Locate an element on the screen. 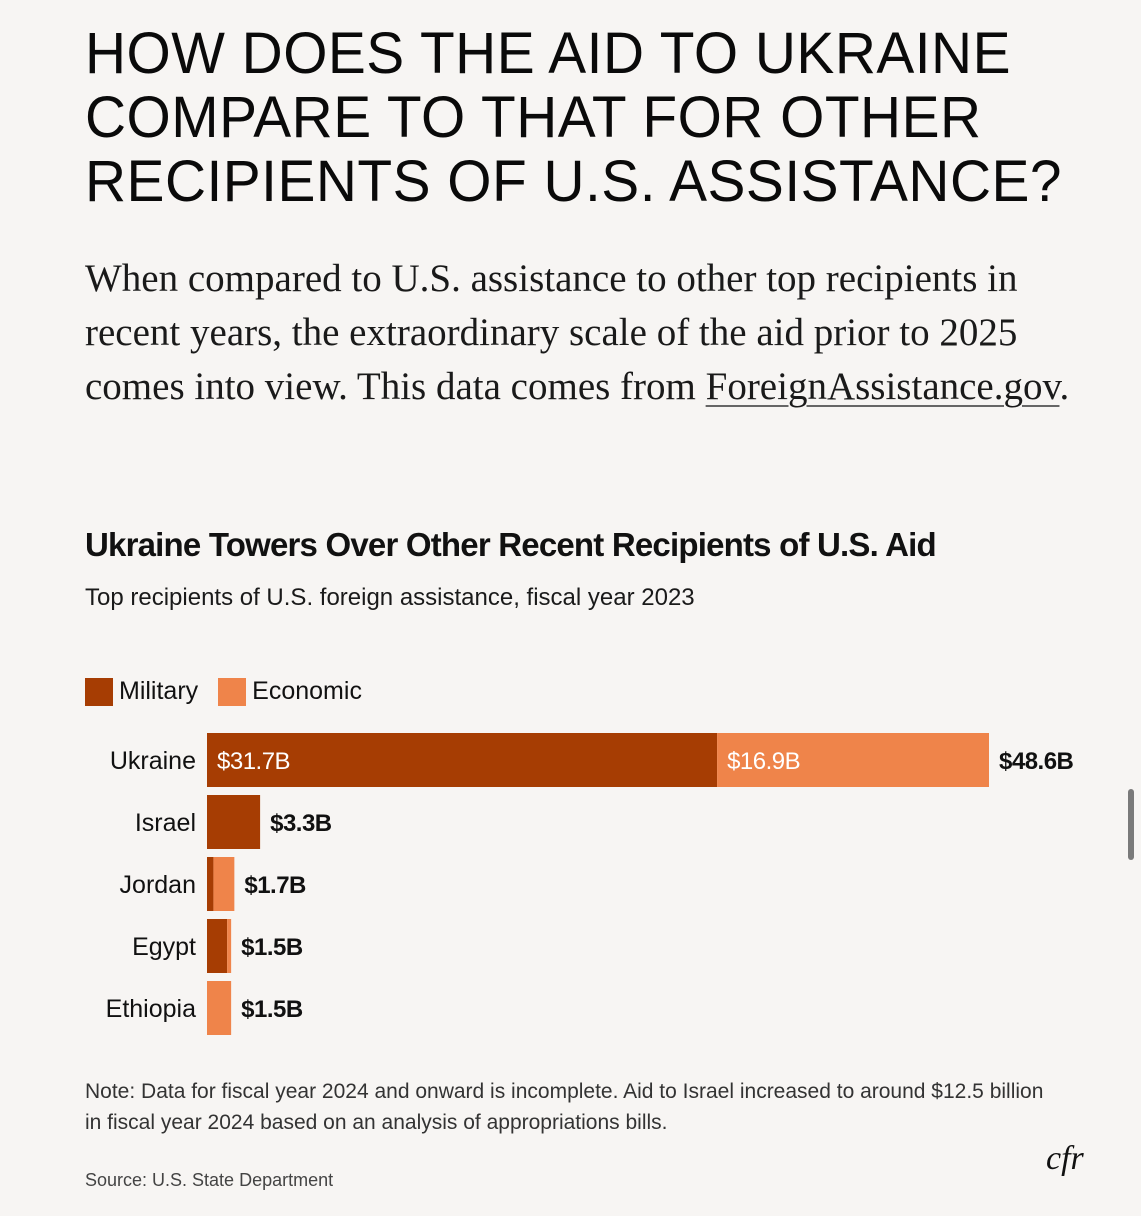  chart-source: Source: U.S. State Department is located at coordinates (209, 1180).